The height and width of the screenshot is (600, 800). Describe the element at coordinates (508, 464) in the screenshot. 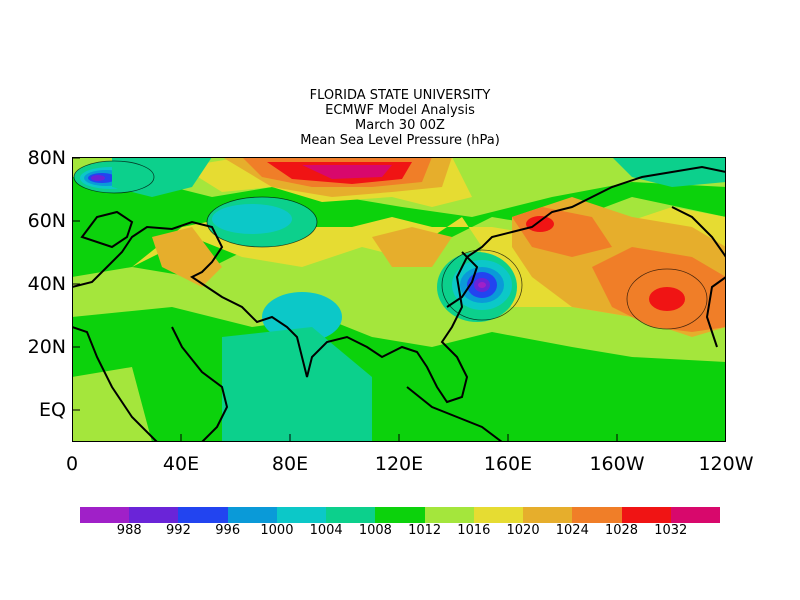

I see `lon-label-160e: 160E` at that location.